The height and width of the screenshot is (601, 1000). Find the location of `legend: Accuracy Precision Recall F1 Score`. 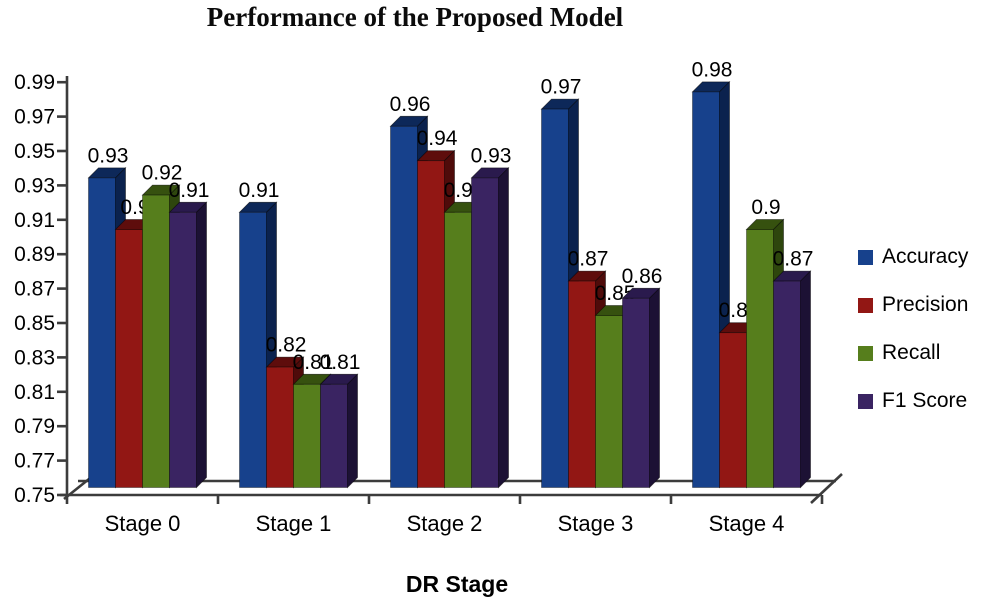

legend: Accuracy Precision Recall F1 Score is located at coordinates (913, 342).